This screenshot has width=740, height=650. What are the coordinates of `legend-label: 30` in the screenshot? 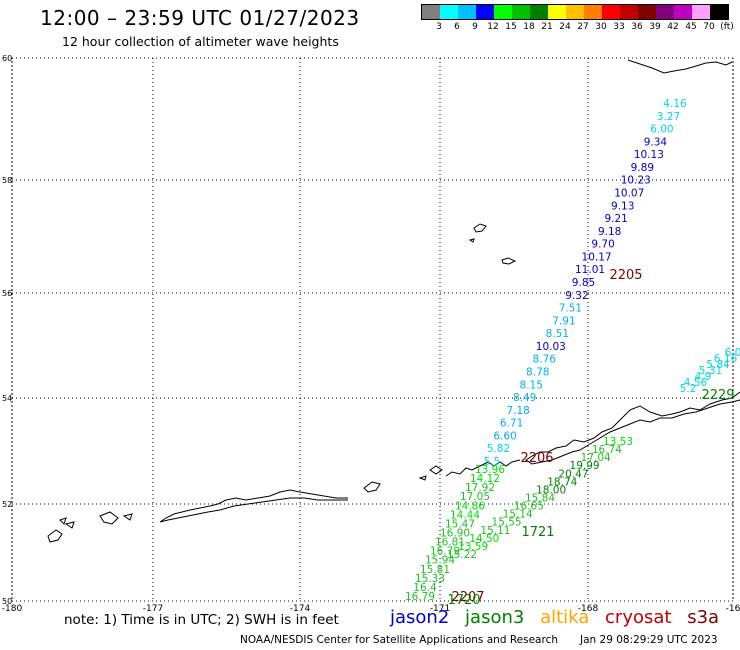 It's located at (601, 27).